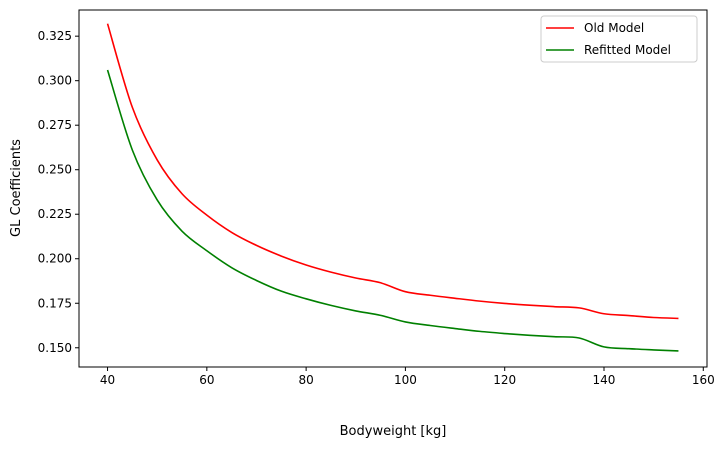  I want to click on y-tick-label: 0.275, so click(55, 125).